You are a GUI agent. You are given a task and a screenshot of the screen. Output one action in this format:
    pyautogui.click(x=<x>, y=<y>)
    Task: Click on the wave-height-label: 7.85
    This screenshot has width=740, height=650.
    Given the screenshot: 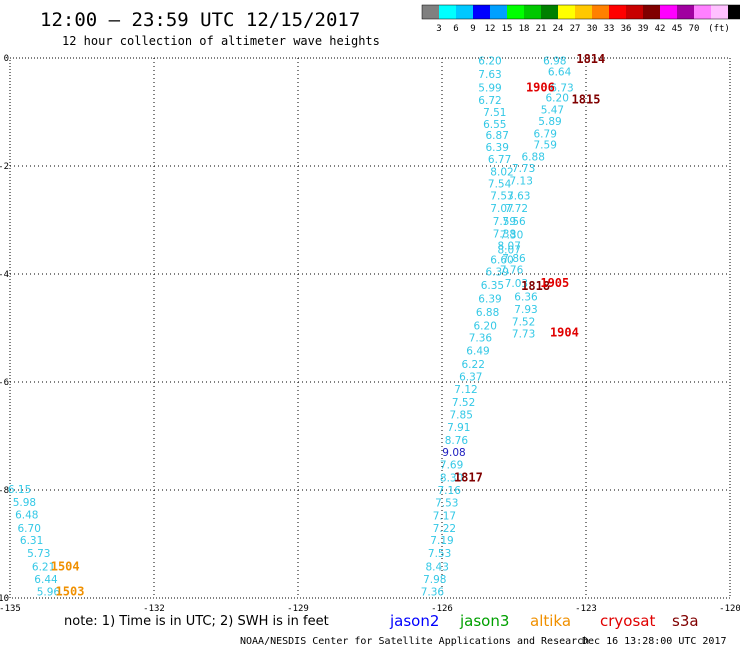 What is the action you would take?
    pyautogui.click(x=461, y=415)
    